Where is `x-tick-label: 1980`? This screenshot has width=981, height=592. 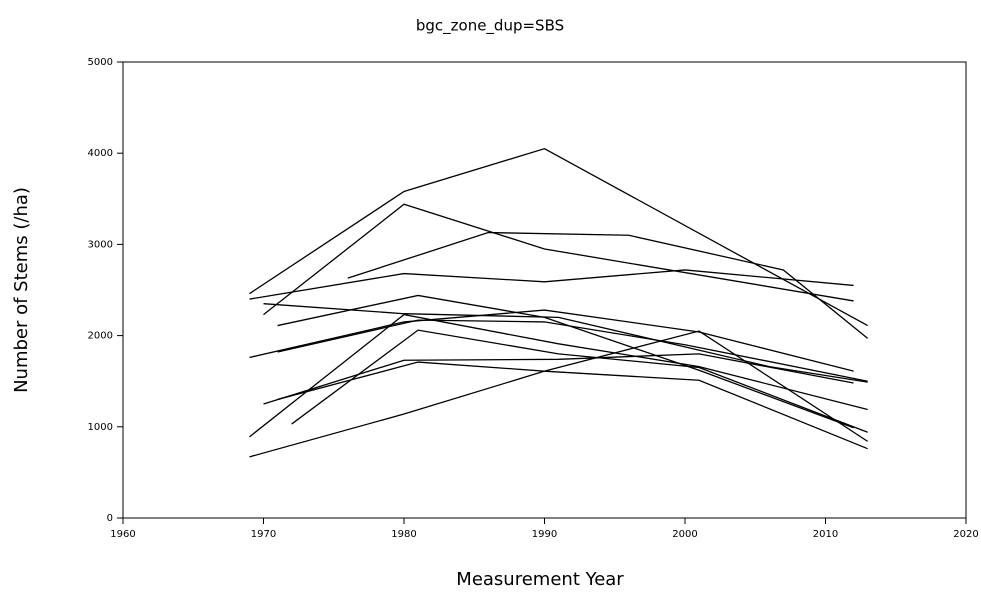
x-tick-label: 1980 is located at coordinates (403, 534).